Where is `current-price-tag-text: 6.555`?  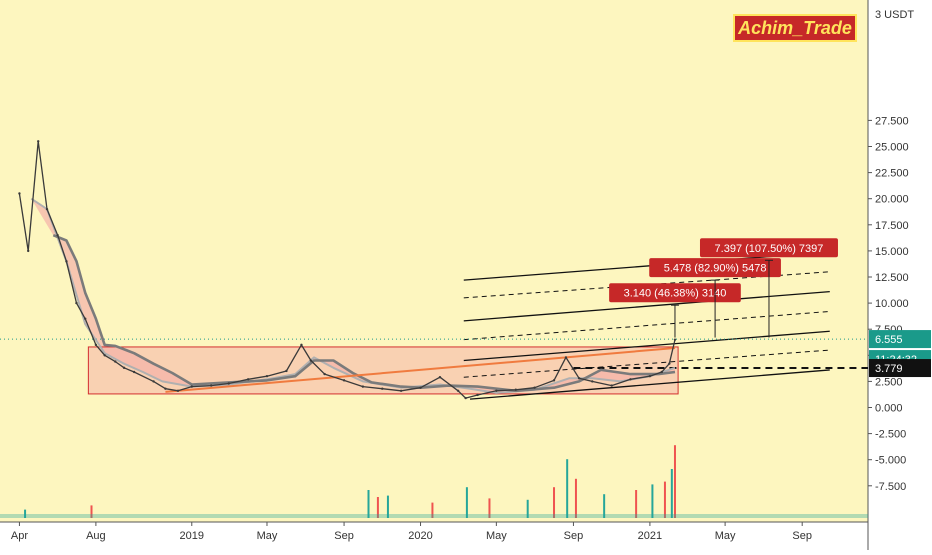 current-price-tag-text: 6.555 is located at coordinates (889, 340).